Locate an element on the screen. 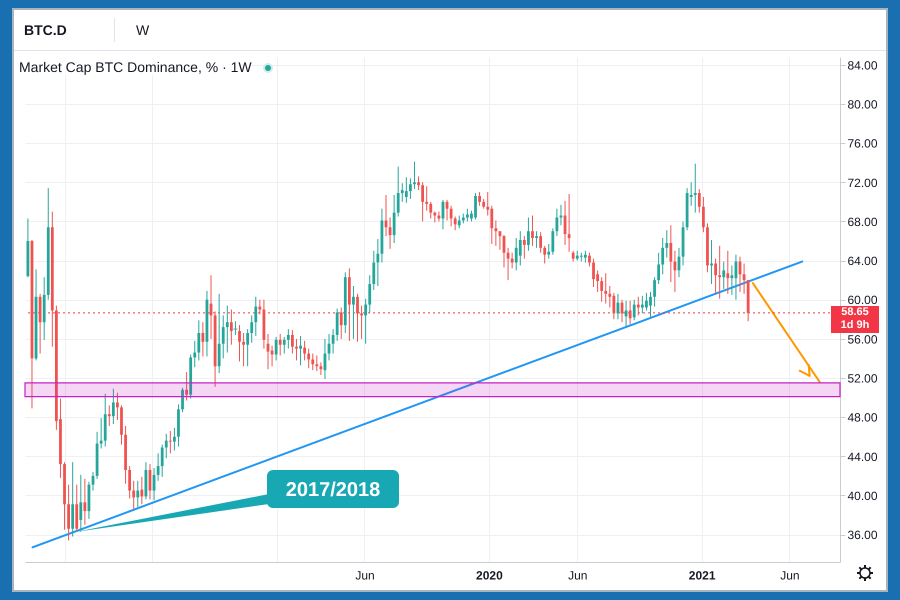 This screenshot has width=900, height=600. text: W is located at coordinates (143, 30).